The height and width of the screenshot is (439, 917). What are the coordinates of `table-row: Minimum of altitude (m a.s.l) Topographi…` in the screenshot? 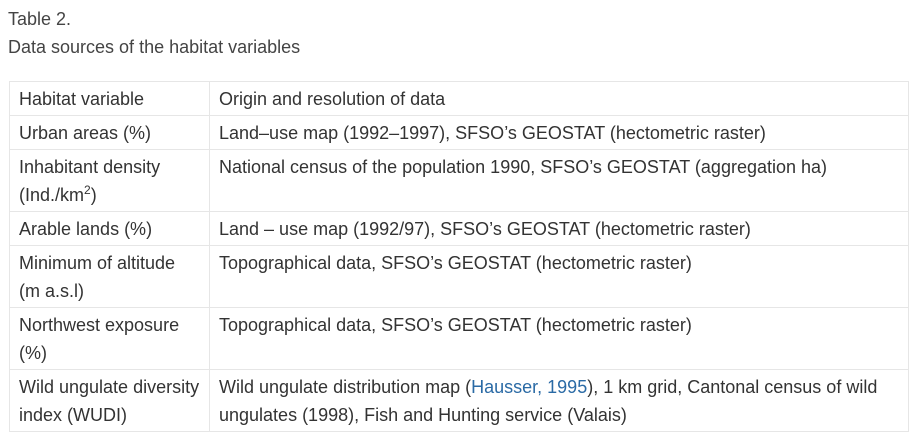 It's located at (459, 276).